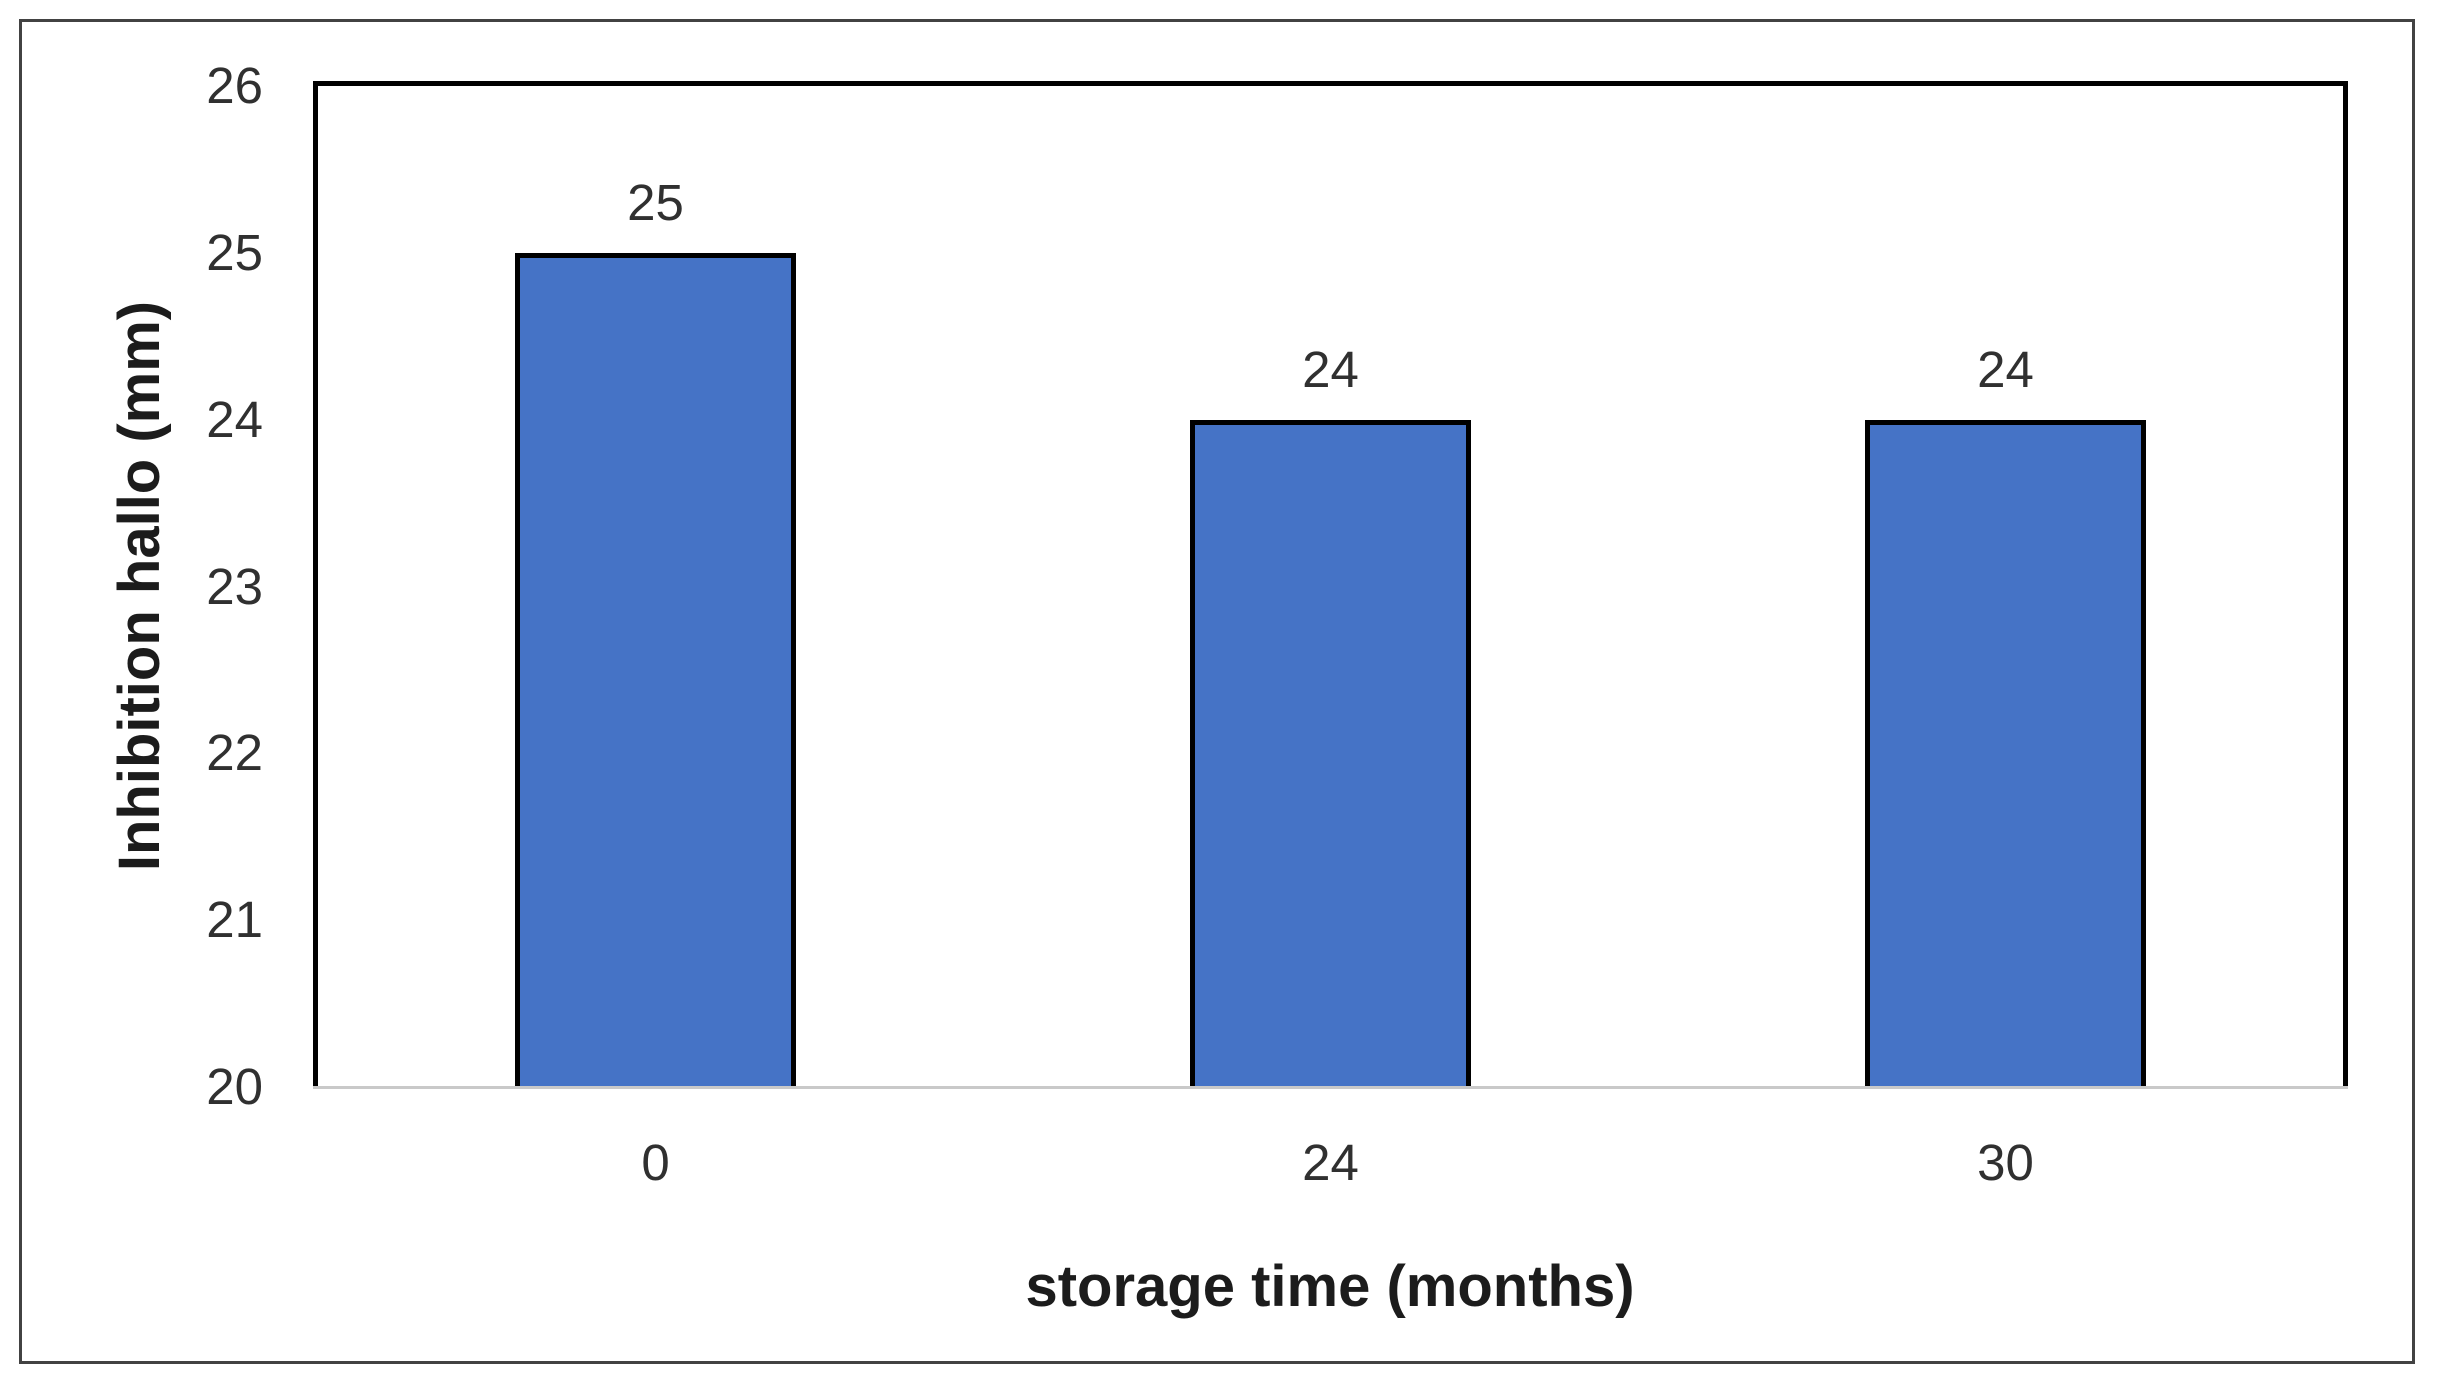 The height and width of the screenshot is (1386, 2439). I want to click on y-tick-label: 26, so click(234, 85).